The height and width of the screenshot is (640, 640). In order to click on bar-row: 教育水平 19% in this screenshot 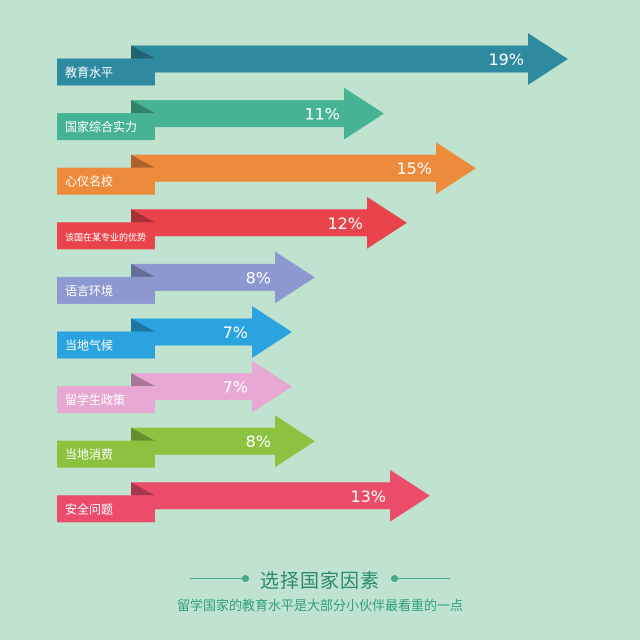, I will do `click(312, 59)`.